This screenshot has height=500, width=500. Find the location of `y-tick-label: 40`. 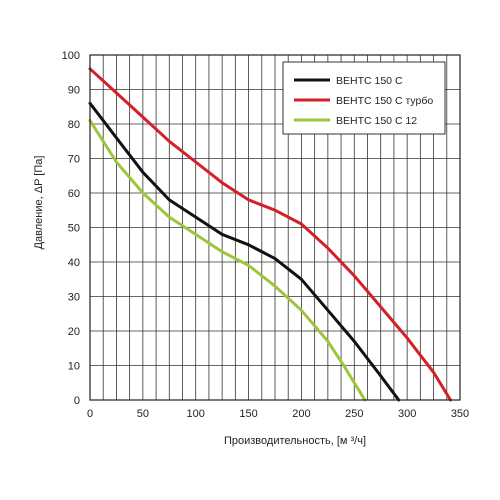

y-tick-label: 40 is located at coordinates (74, 263).